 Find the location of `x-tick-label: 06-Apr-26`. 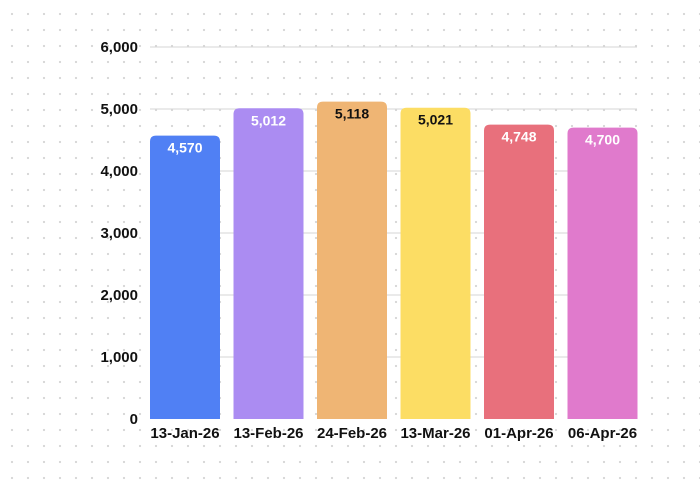

x-tick-label: 06-Apr-26 is located at coordinates (602, 433).